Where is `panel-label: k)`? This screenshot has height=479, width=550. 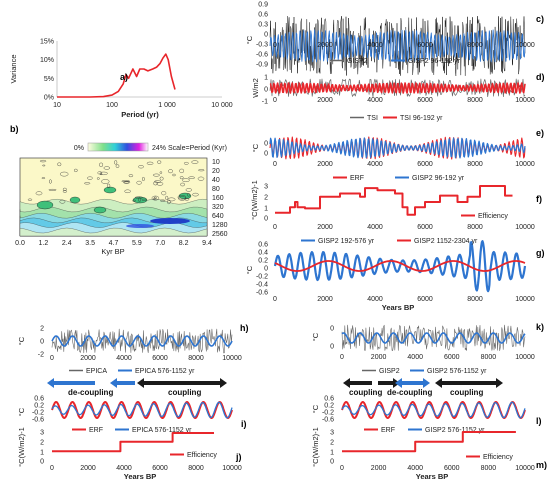
panel-label: k) is located at coordinates (540, 327).